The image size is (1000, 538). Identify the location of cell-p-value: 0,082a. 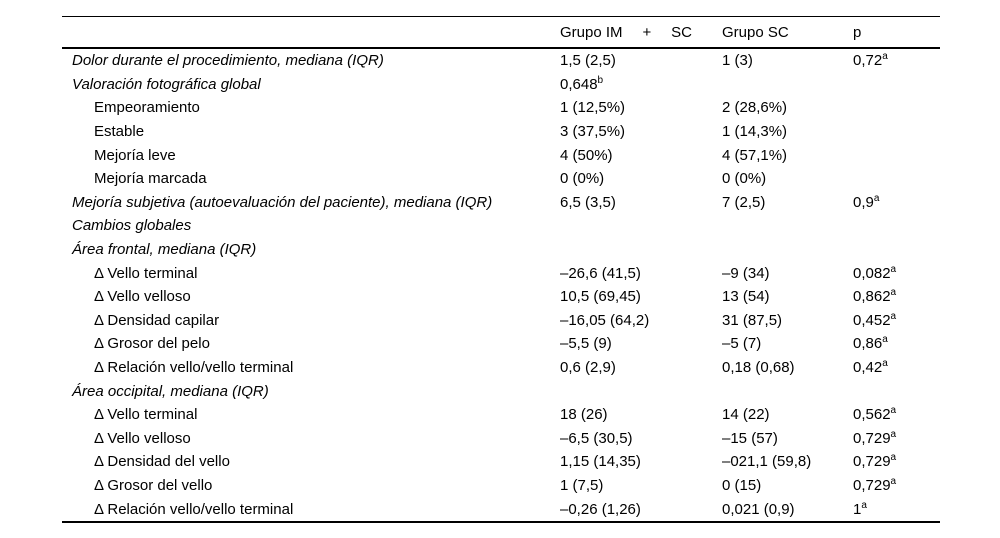
(875, 272).